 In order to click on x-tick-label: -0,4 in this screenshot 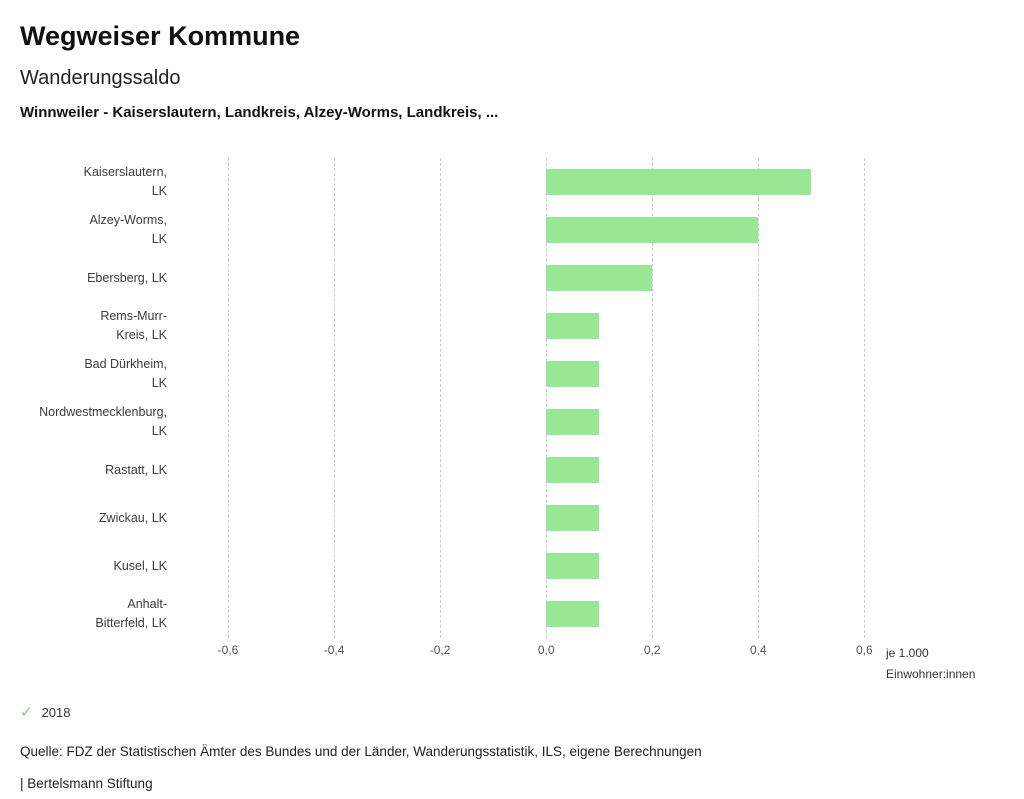, I will do `click(334, 650)`.